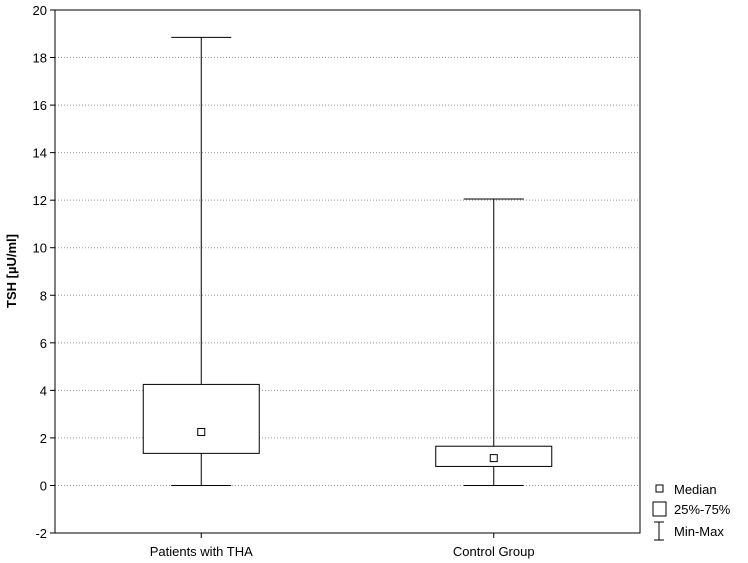 The height and width of the screenshot is (563, 748). Describe the element at coordinates (40, 153) in the screenshot. I see `y-tick-label: 14` at that location.